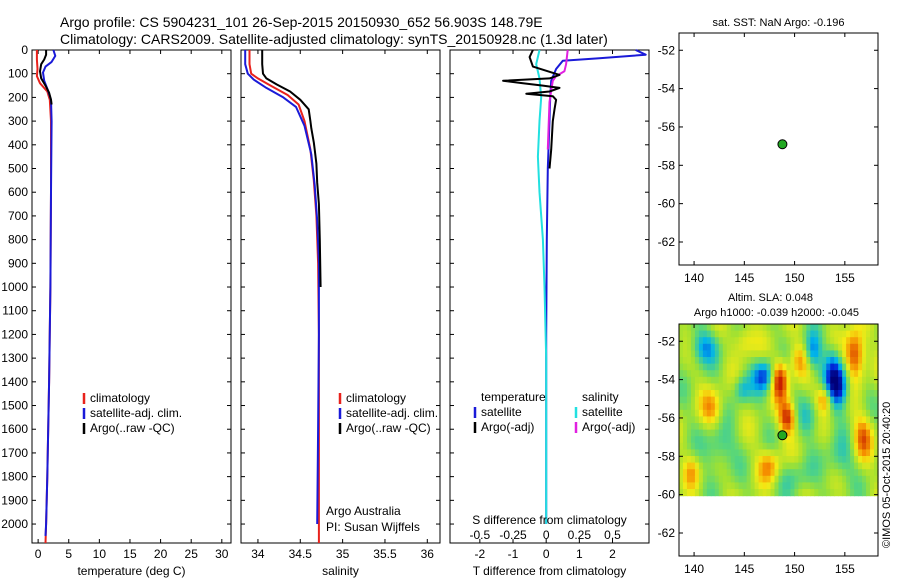 The width and height of the screenshot is (900, 580). Describe the element at coordinates (531, 109) in the screenshot. I see `series-line-t-argo` at that location.